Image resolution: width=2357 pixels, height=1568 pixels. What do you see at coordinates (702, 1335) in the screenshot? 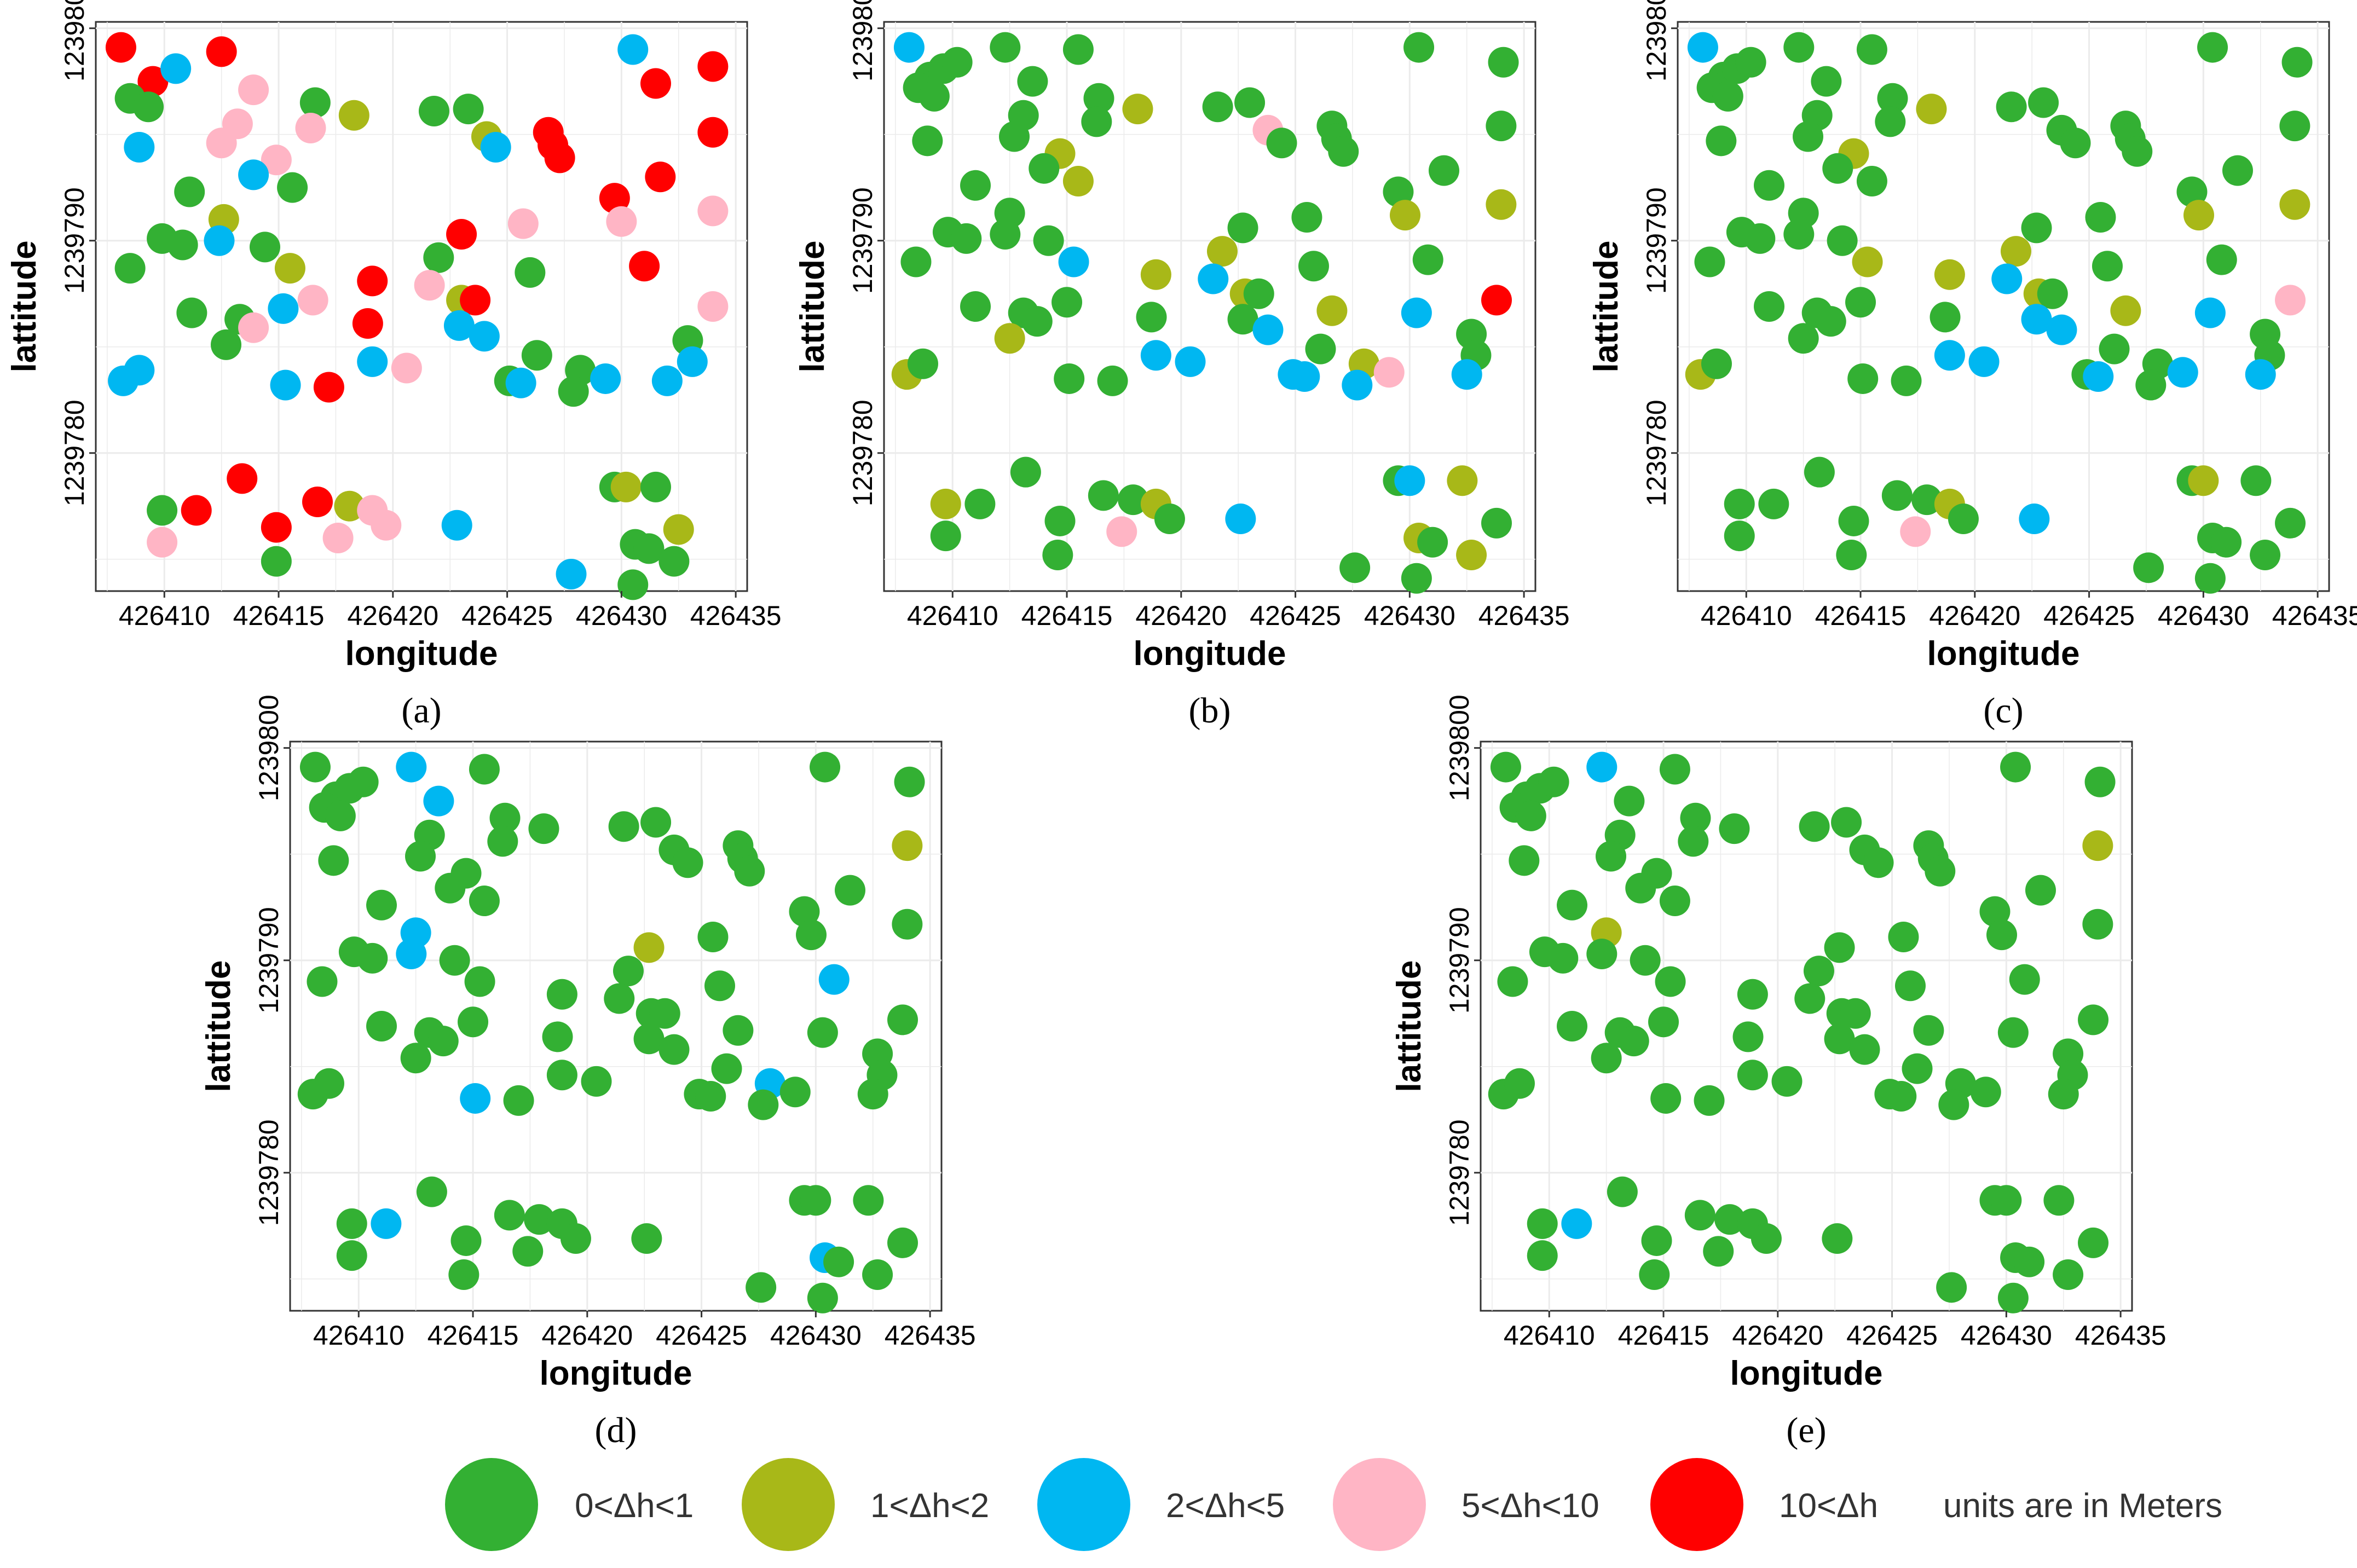
I see `x-tick-label: 426425` at bounding box center [702, 1335].